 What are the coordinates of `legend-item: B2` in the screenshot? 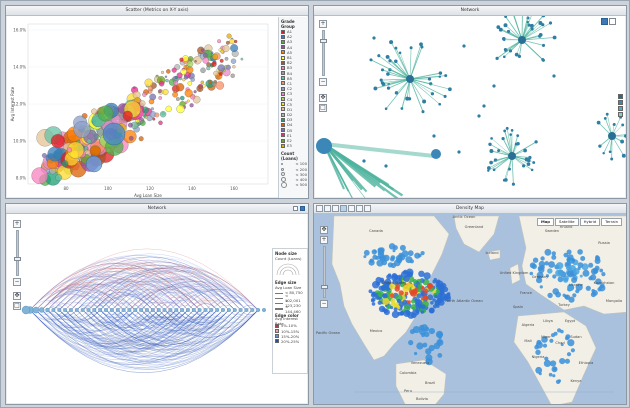 It's located at (294, 62).